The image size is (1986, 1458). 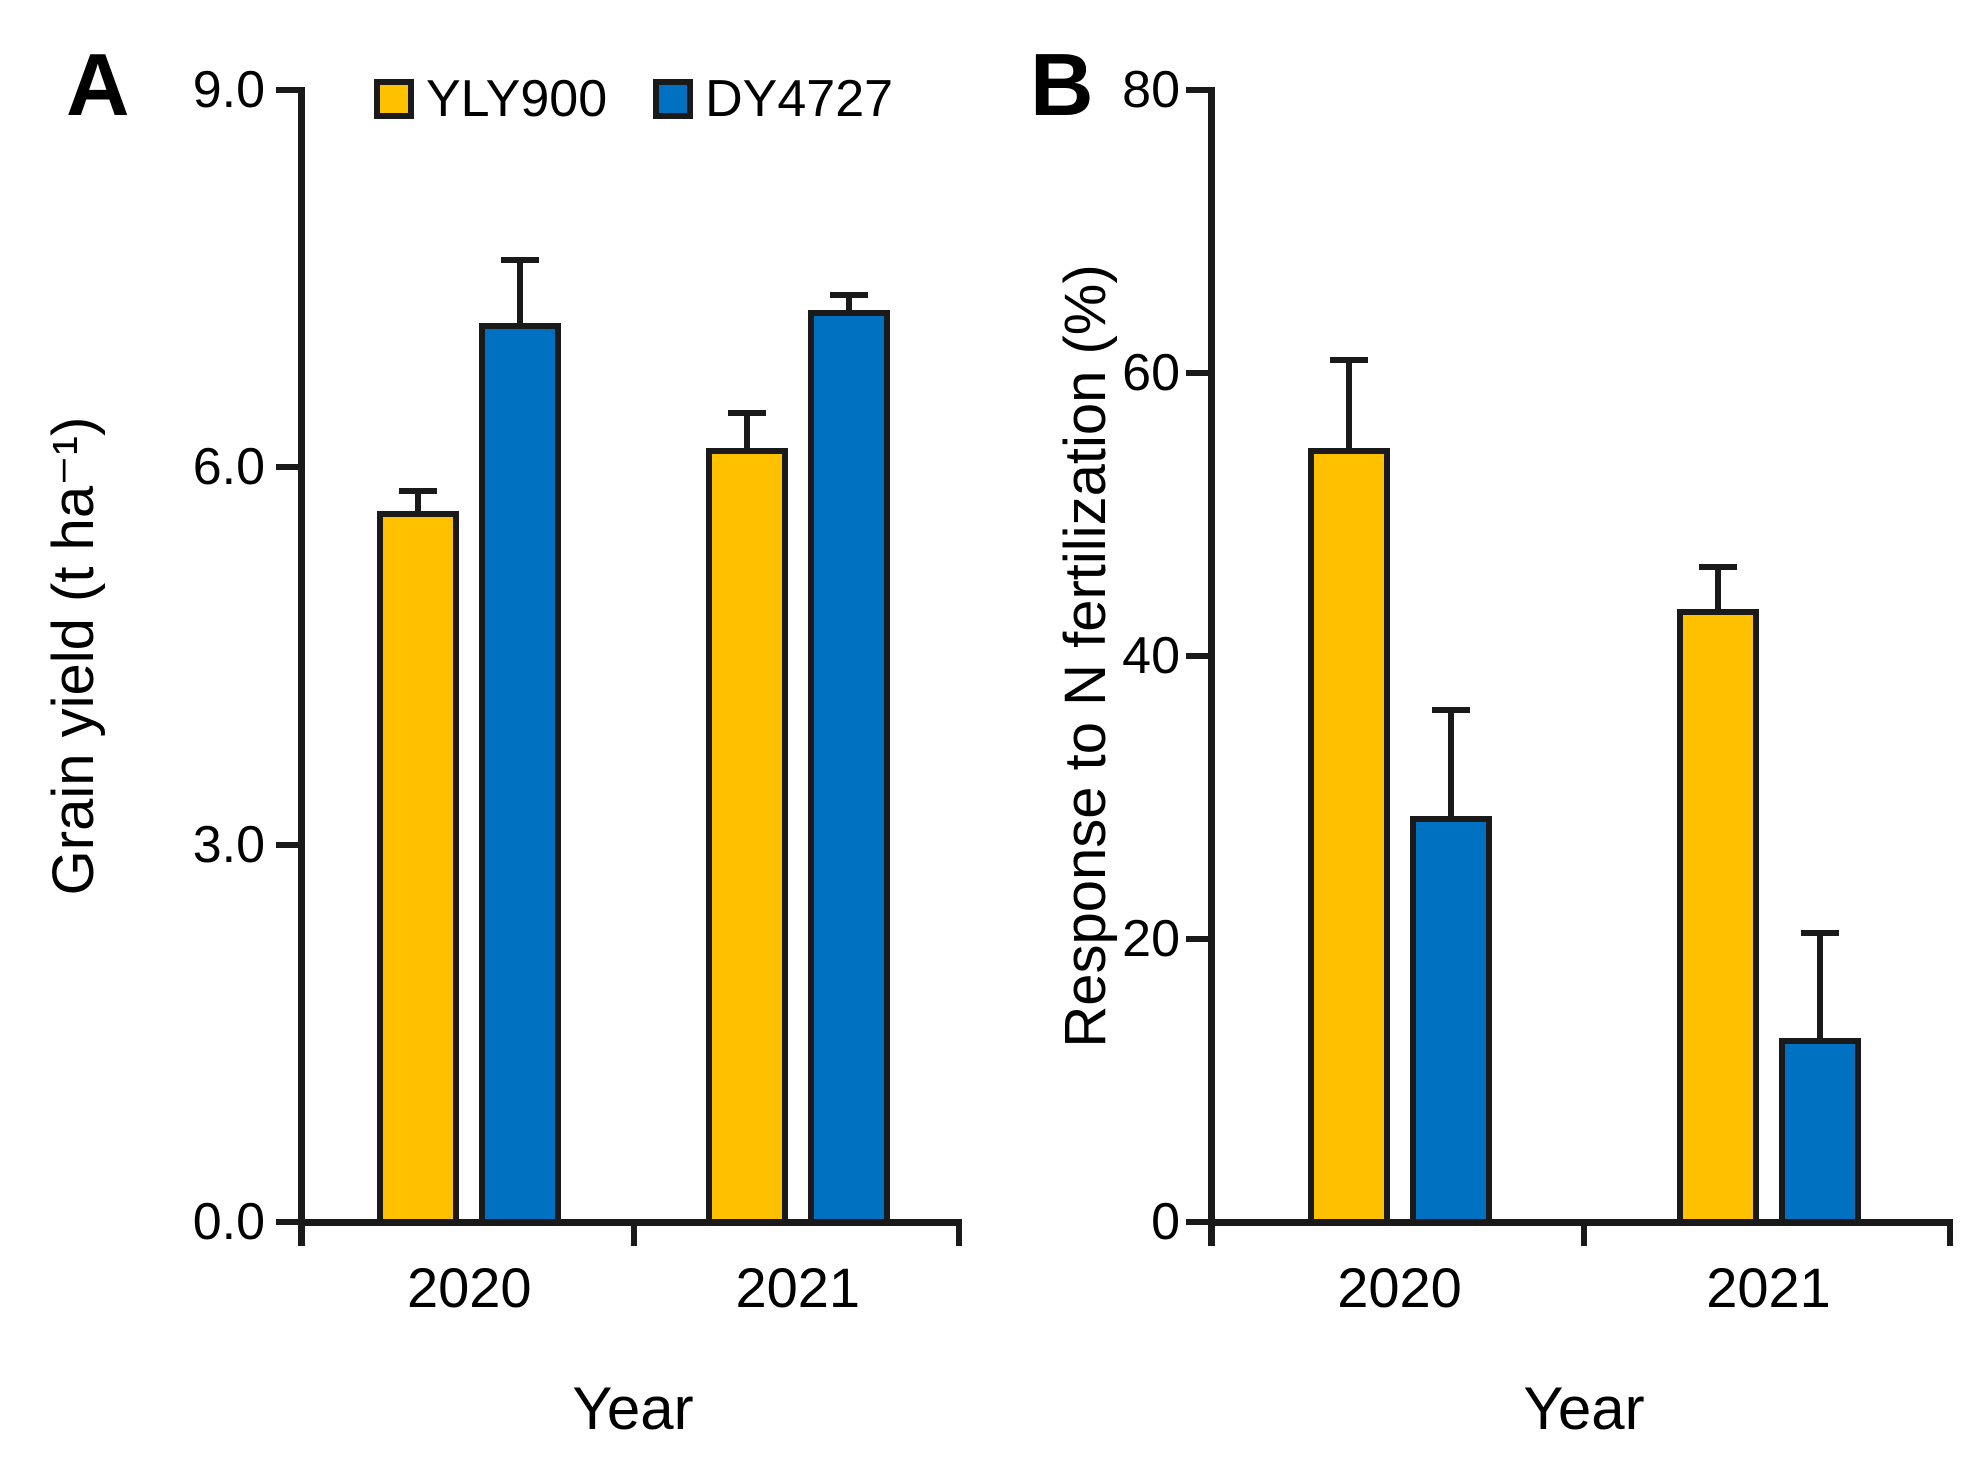 What do you see at coordinates (520, 774) in the screenshot?
I see `panel-a-bar-DY4727-2020` at bounding box center [520, 774].